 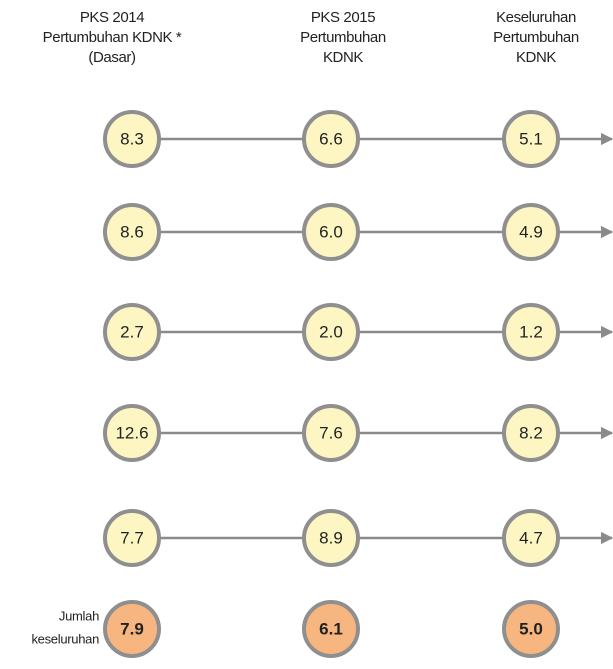 I want to click on value-label: 6.0, so click(x=331, y=231).